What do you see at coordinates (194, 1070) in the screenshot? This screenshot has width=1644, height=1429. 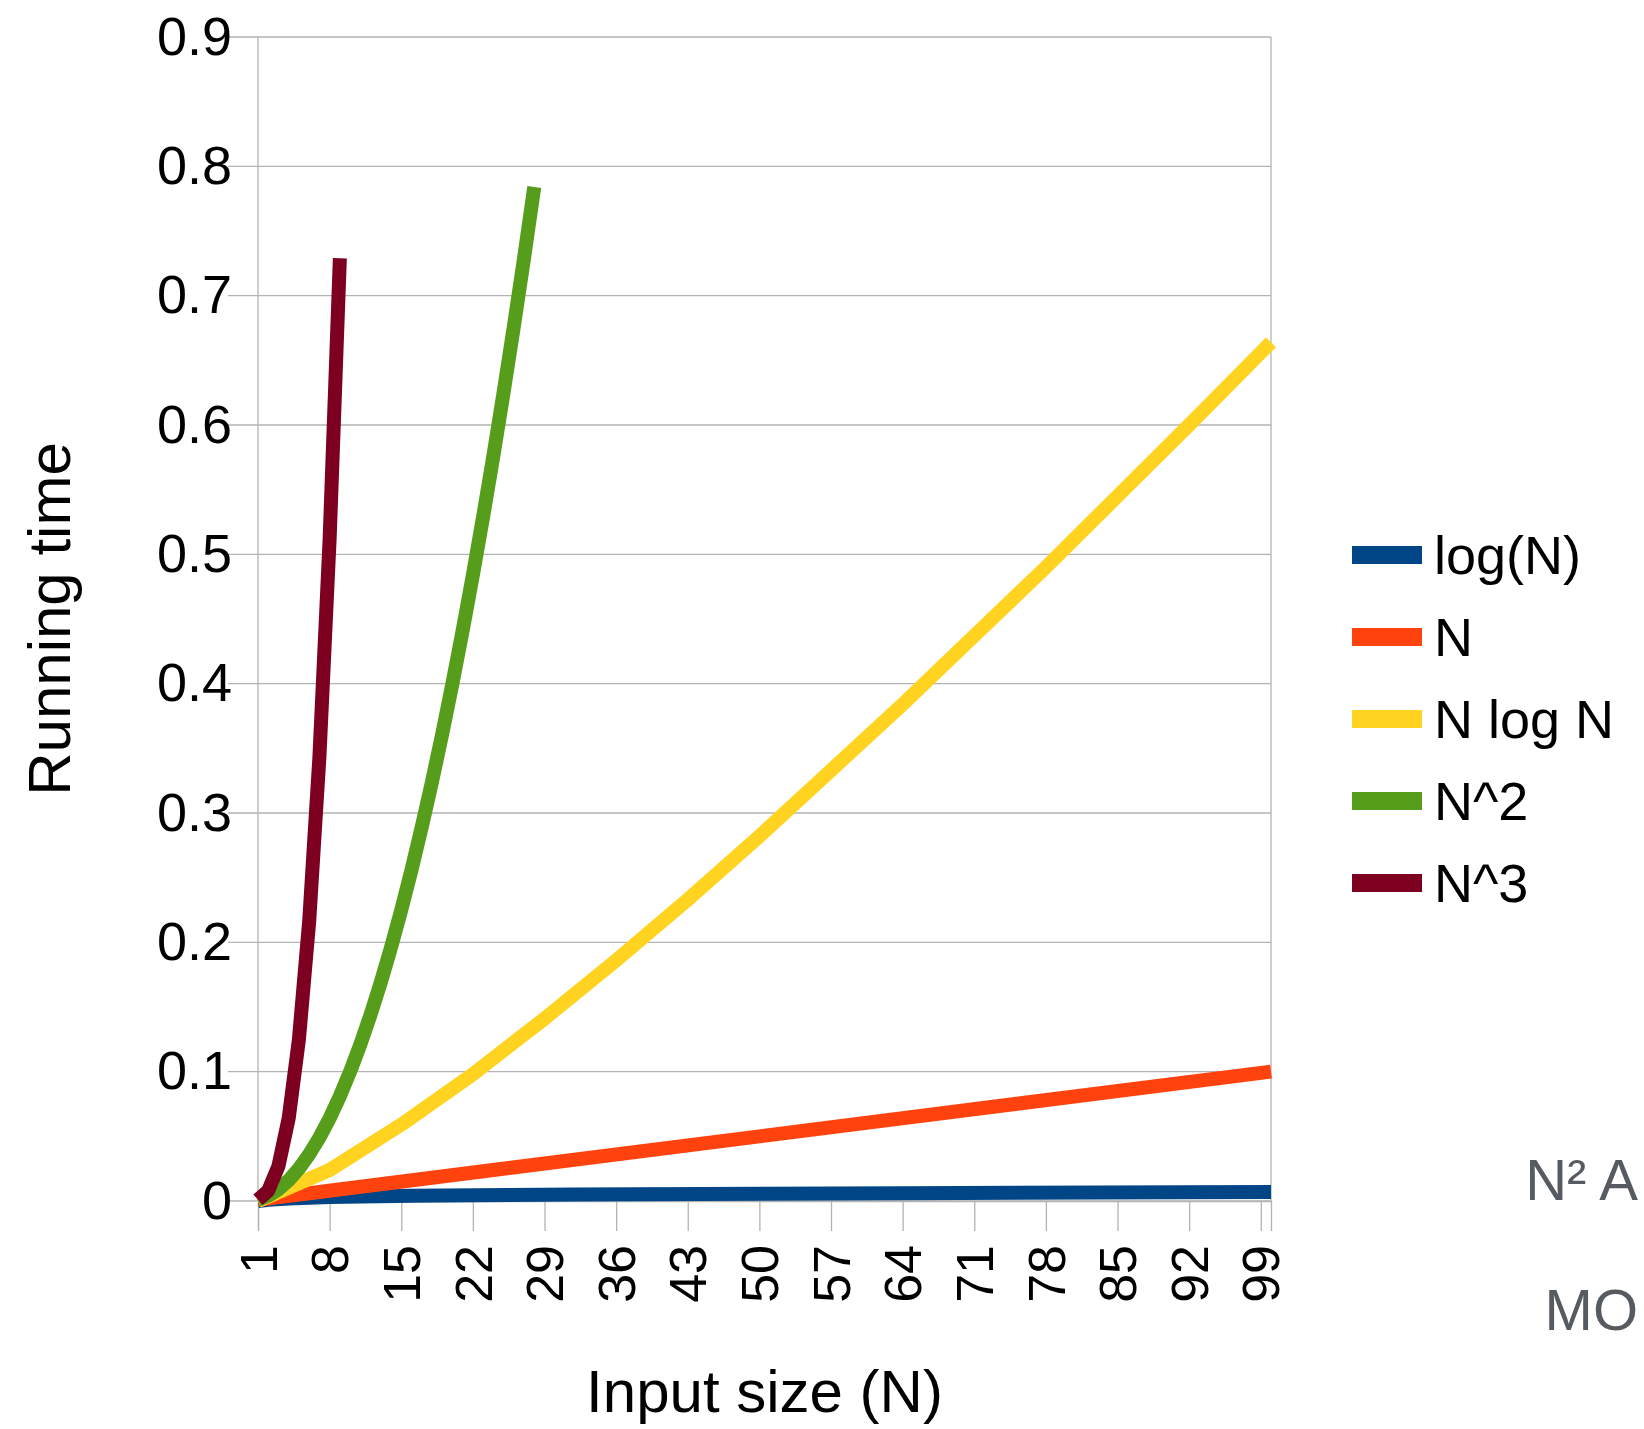 I see `y-tick-label: 0.1` at bounding box center [194, 1070].